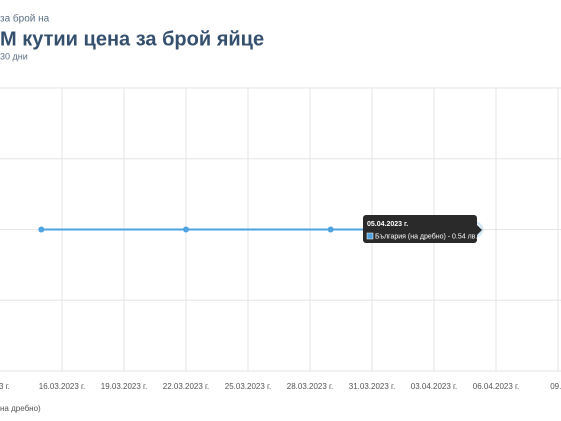  What do you see at coordinates (248, 386) in the screenshot?
I see `x-tick-label: 25.03.2023 г.` at bounding box center [248, 386].